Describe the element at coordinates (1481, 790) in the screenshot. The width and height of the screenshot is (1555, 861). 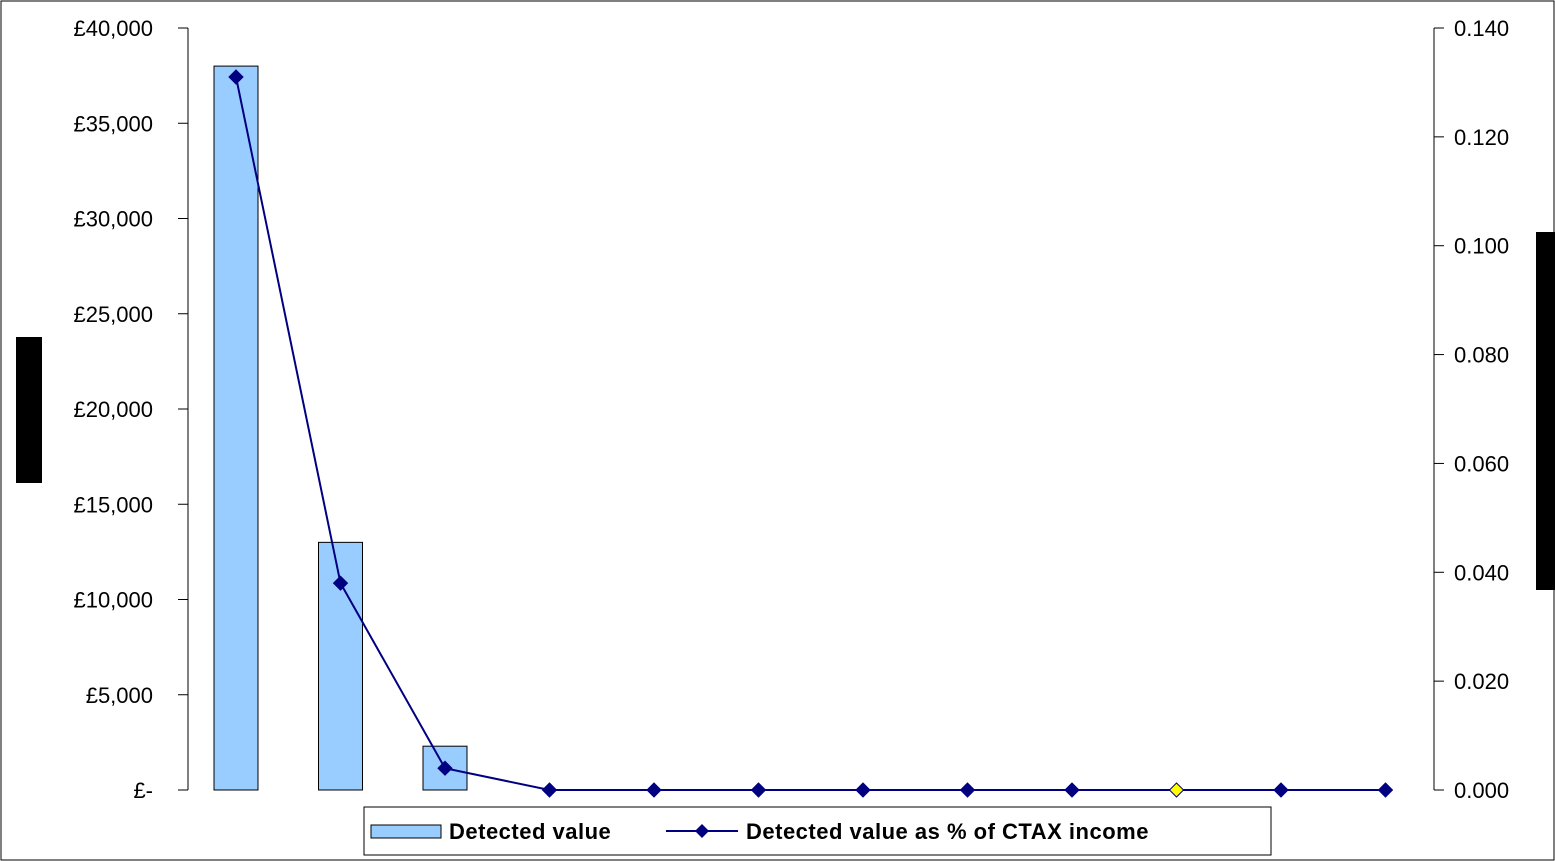
I see `right-tick-label: 0.000` at that location.